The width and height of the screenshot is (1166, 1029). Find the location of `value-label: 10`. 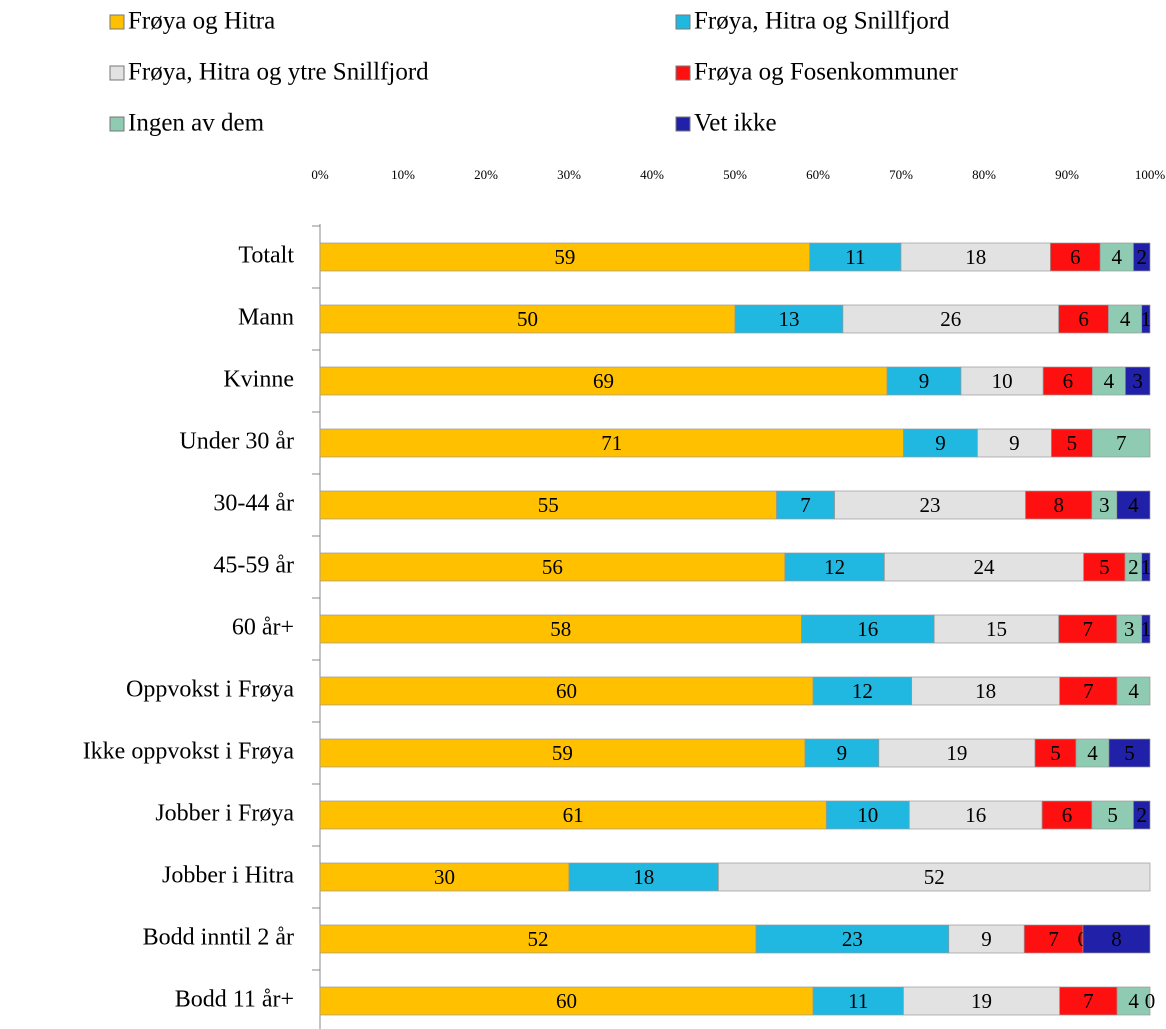

value-label: 10 is located at coordinates (867, 815).